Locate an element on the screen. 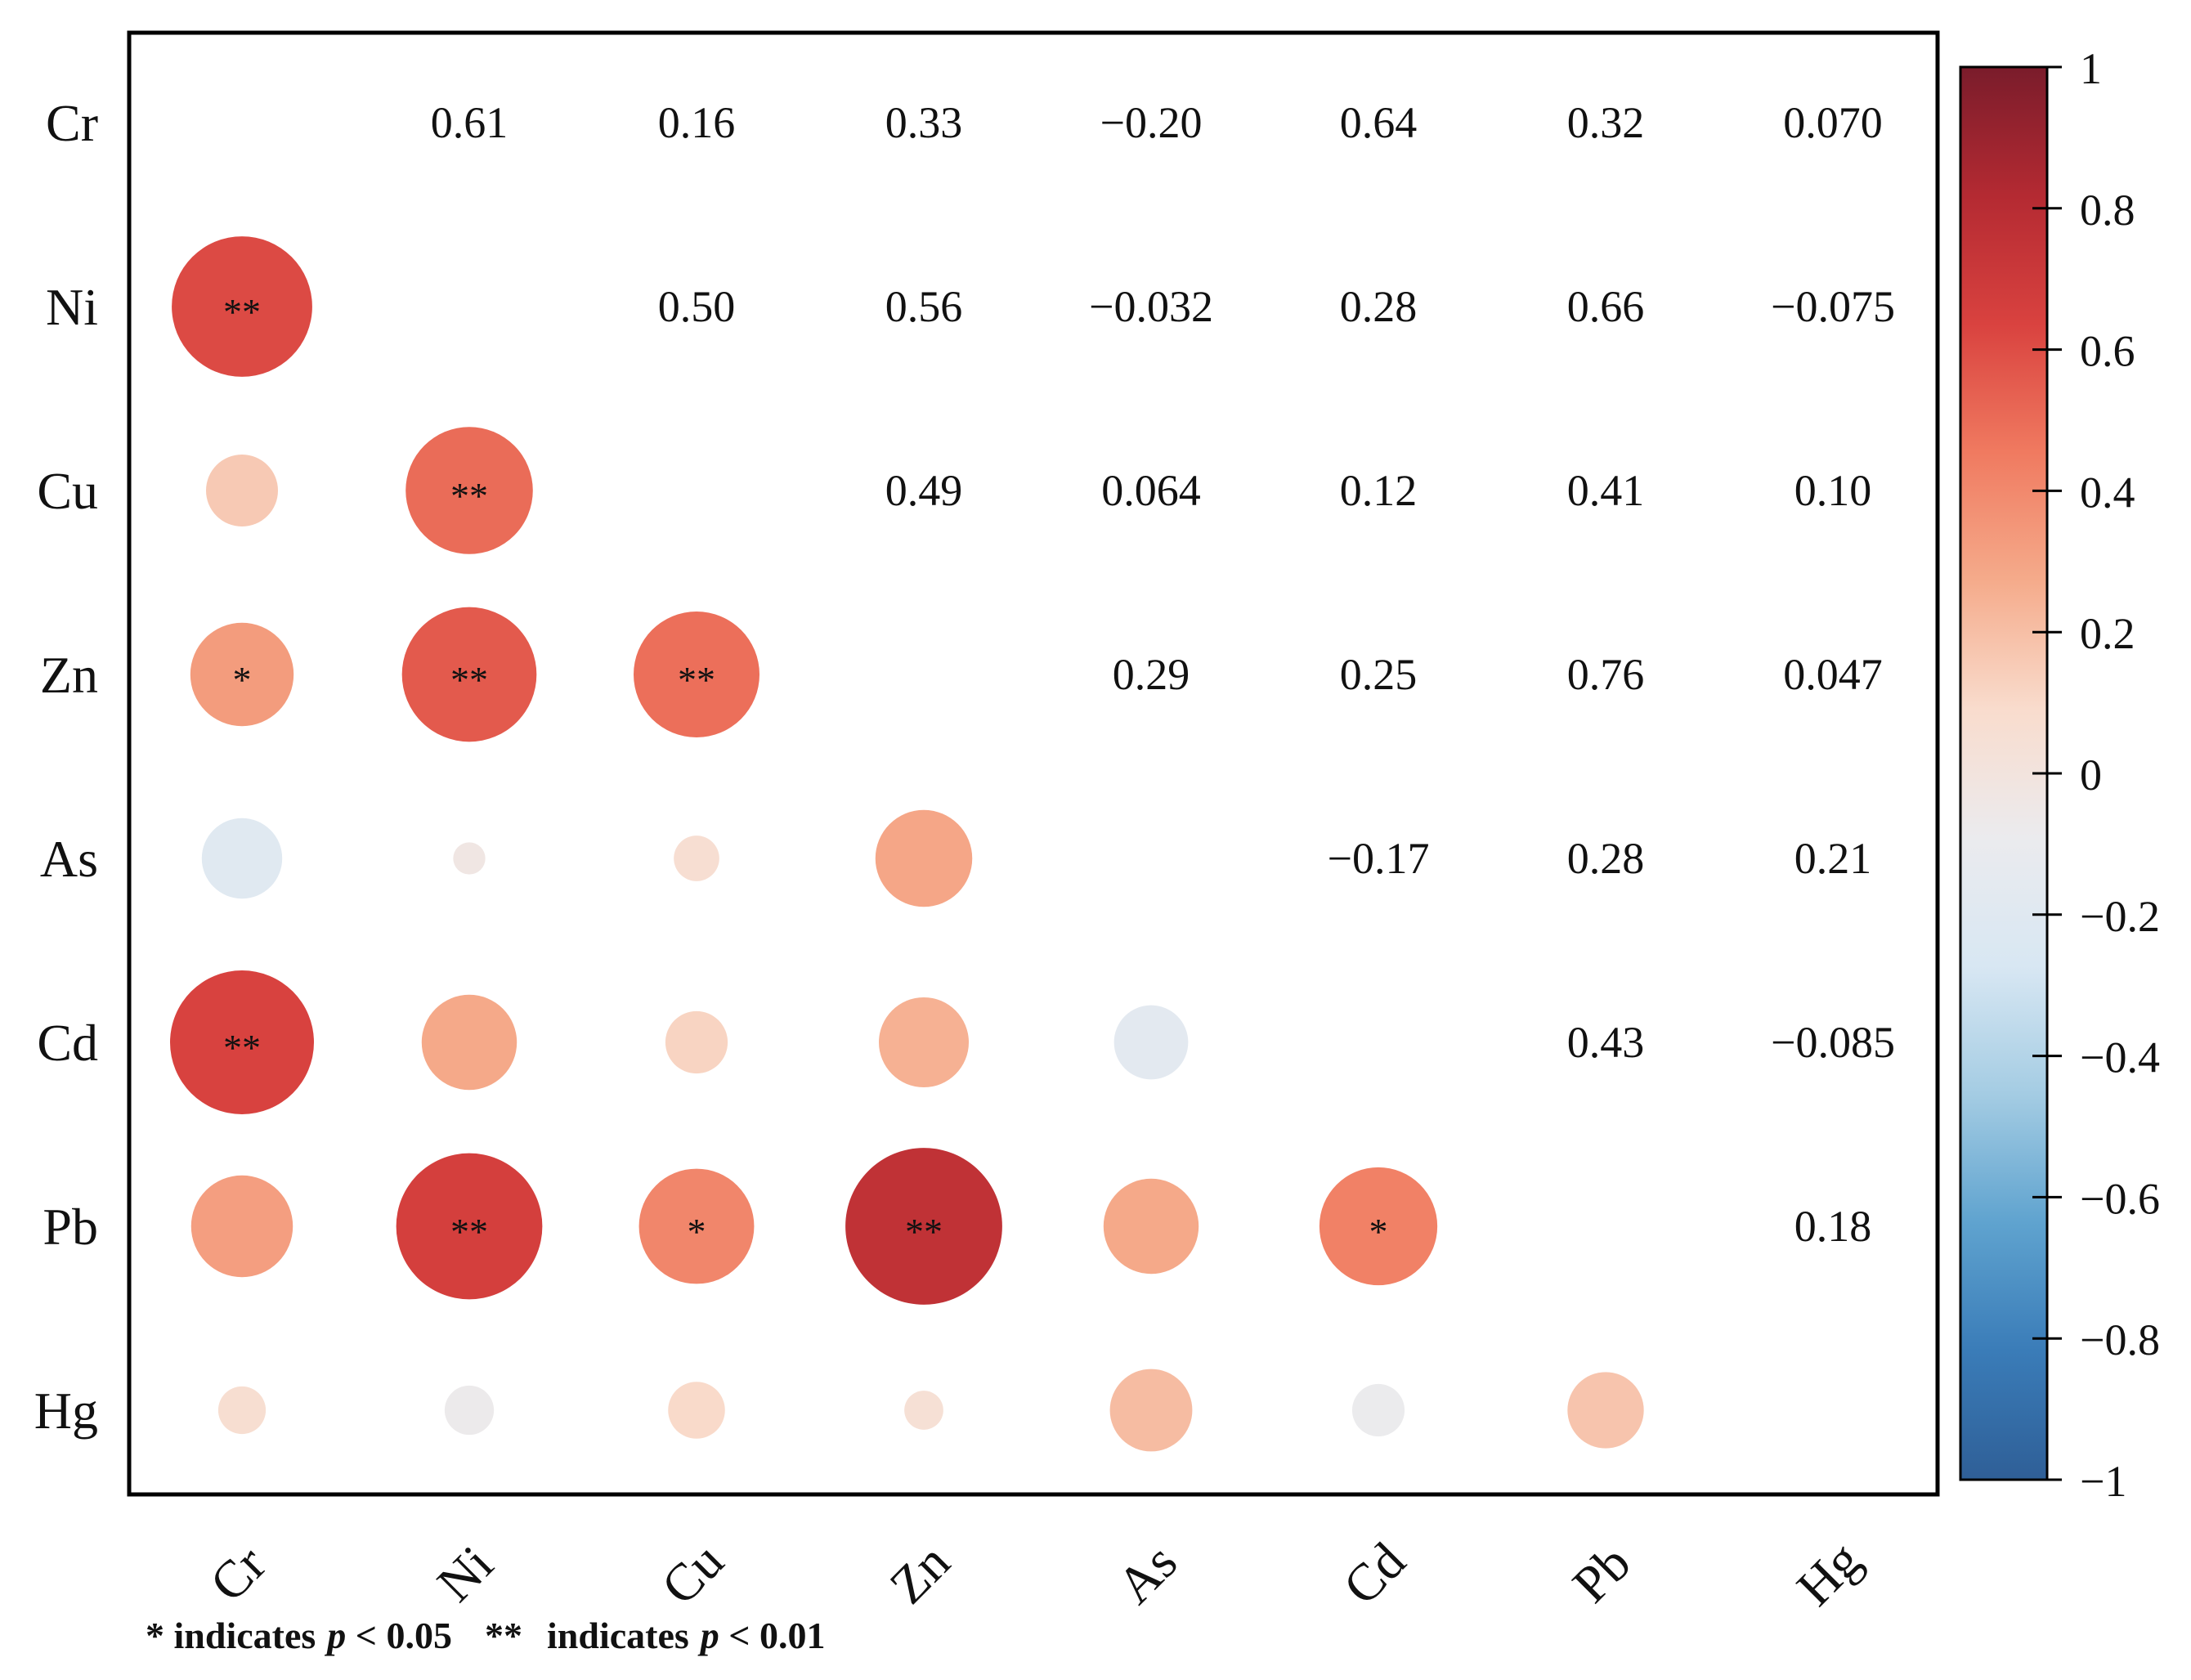 The width and height of the screenshot is (2191, 1680). corr-value-cr-as: −0.20 is located at coordinates (1152, 122).